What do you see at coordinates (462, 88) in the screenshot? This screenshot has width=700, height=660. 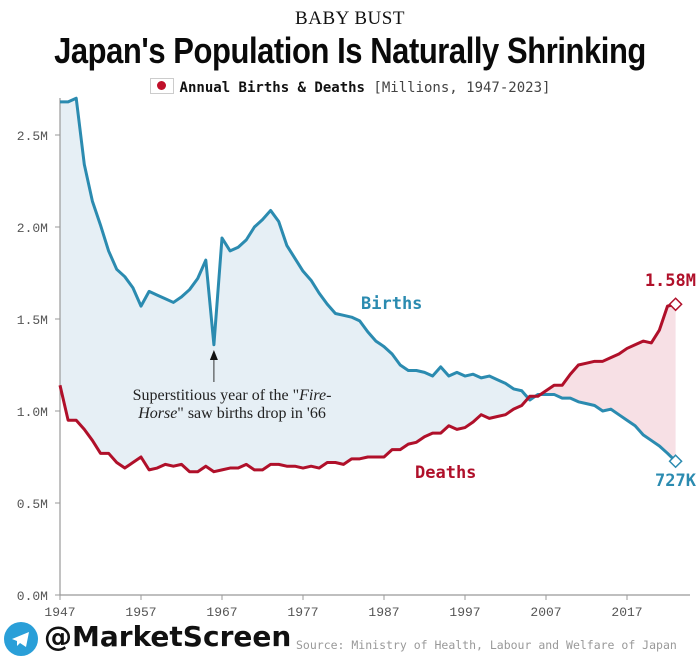 I see `subtitle-light: [Millions, 1947-2023]` at bounding box center [462, 88].